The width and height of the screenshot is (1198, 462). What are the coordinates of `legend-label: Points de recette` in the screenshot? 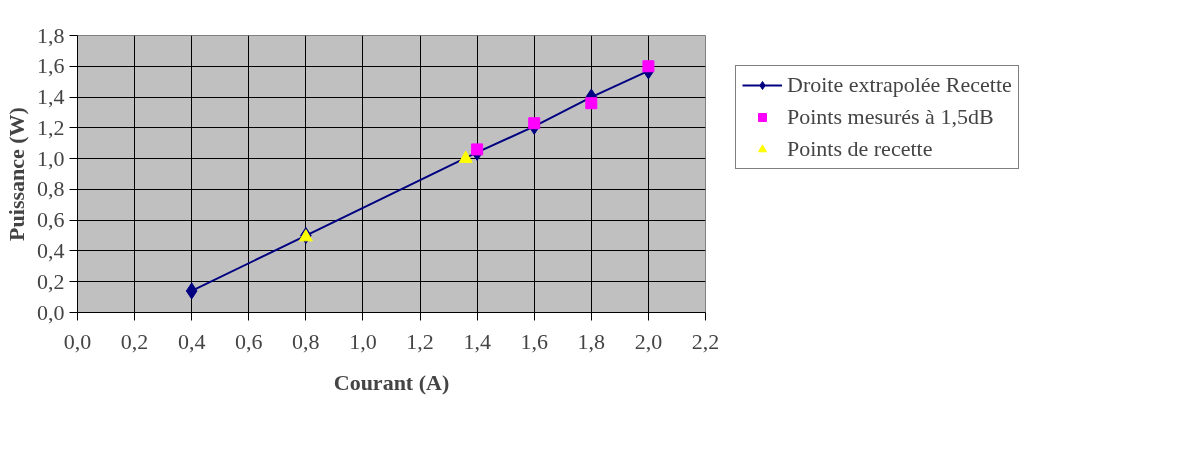 It's located at (860, 149).